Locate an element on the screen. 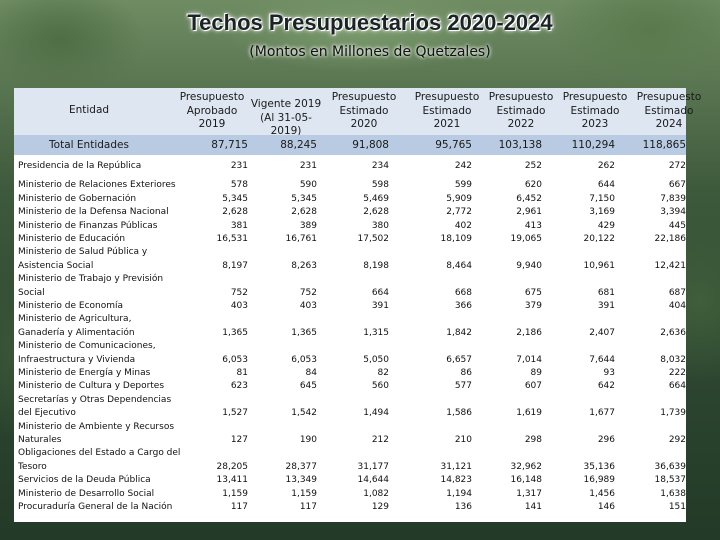 Image resolution: width=720 pixels, height=540 pixels. entity-name: Ministerio de Economía is located at coordinates (106, 306).